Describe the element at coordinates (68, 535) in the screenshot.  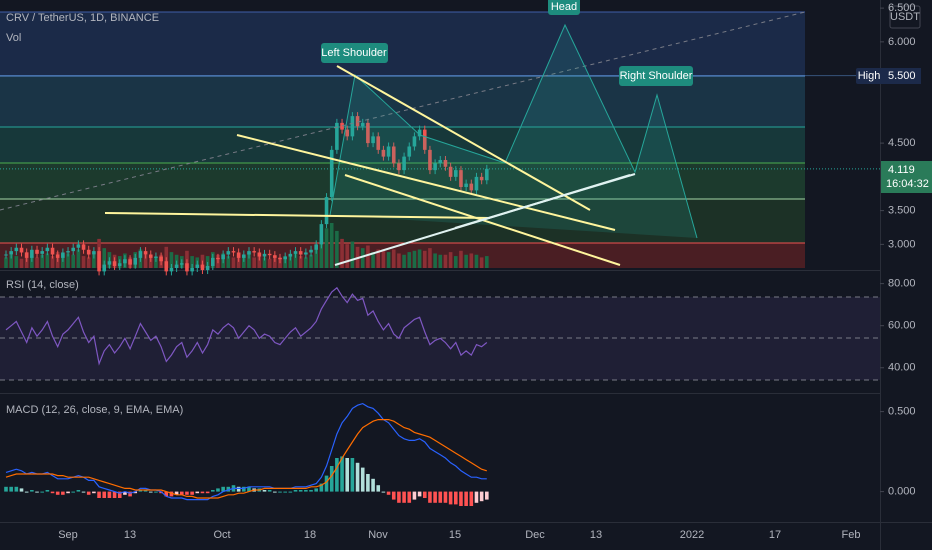
I see `x-tick-label: Sep` at that location.